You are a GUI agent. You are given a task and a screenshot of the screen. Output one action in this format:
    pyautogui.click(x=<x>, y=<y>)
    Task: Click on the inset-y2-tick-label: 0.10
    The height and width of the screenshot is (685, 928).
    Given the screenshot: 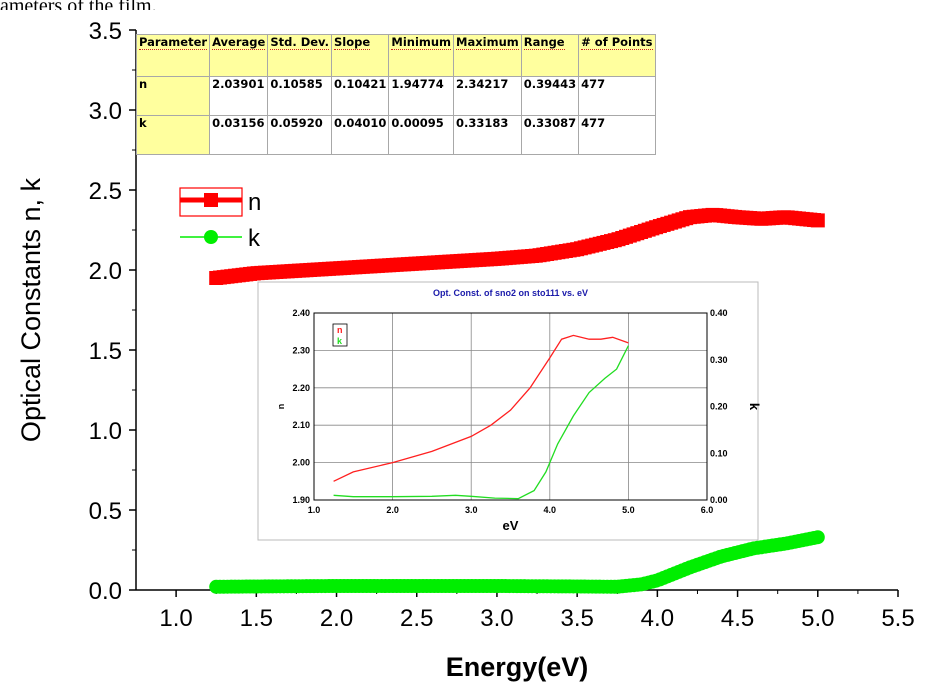 What is the action you would take?
    pyautogui.click(x=719, y=453)
    